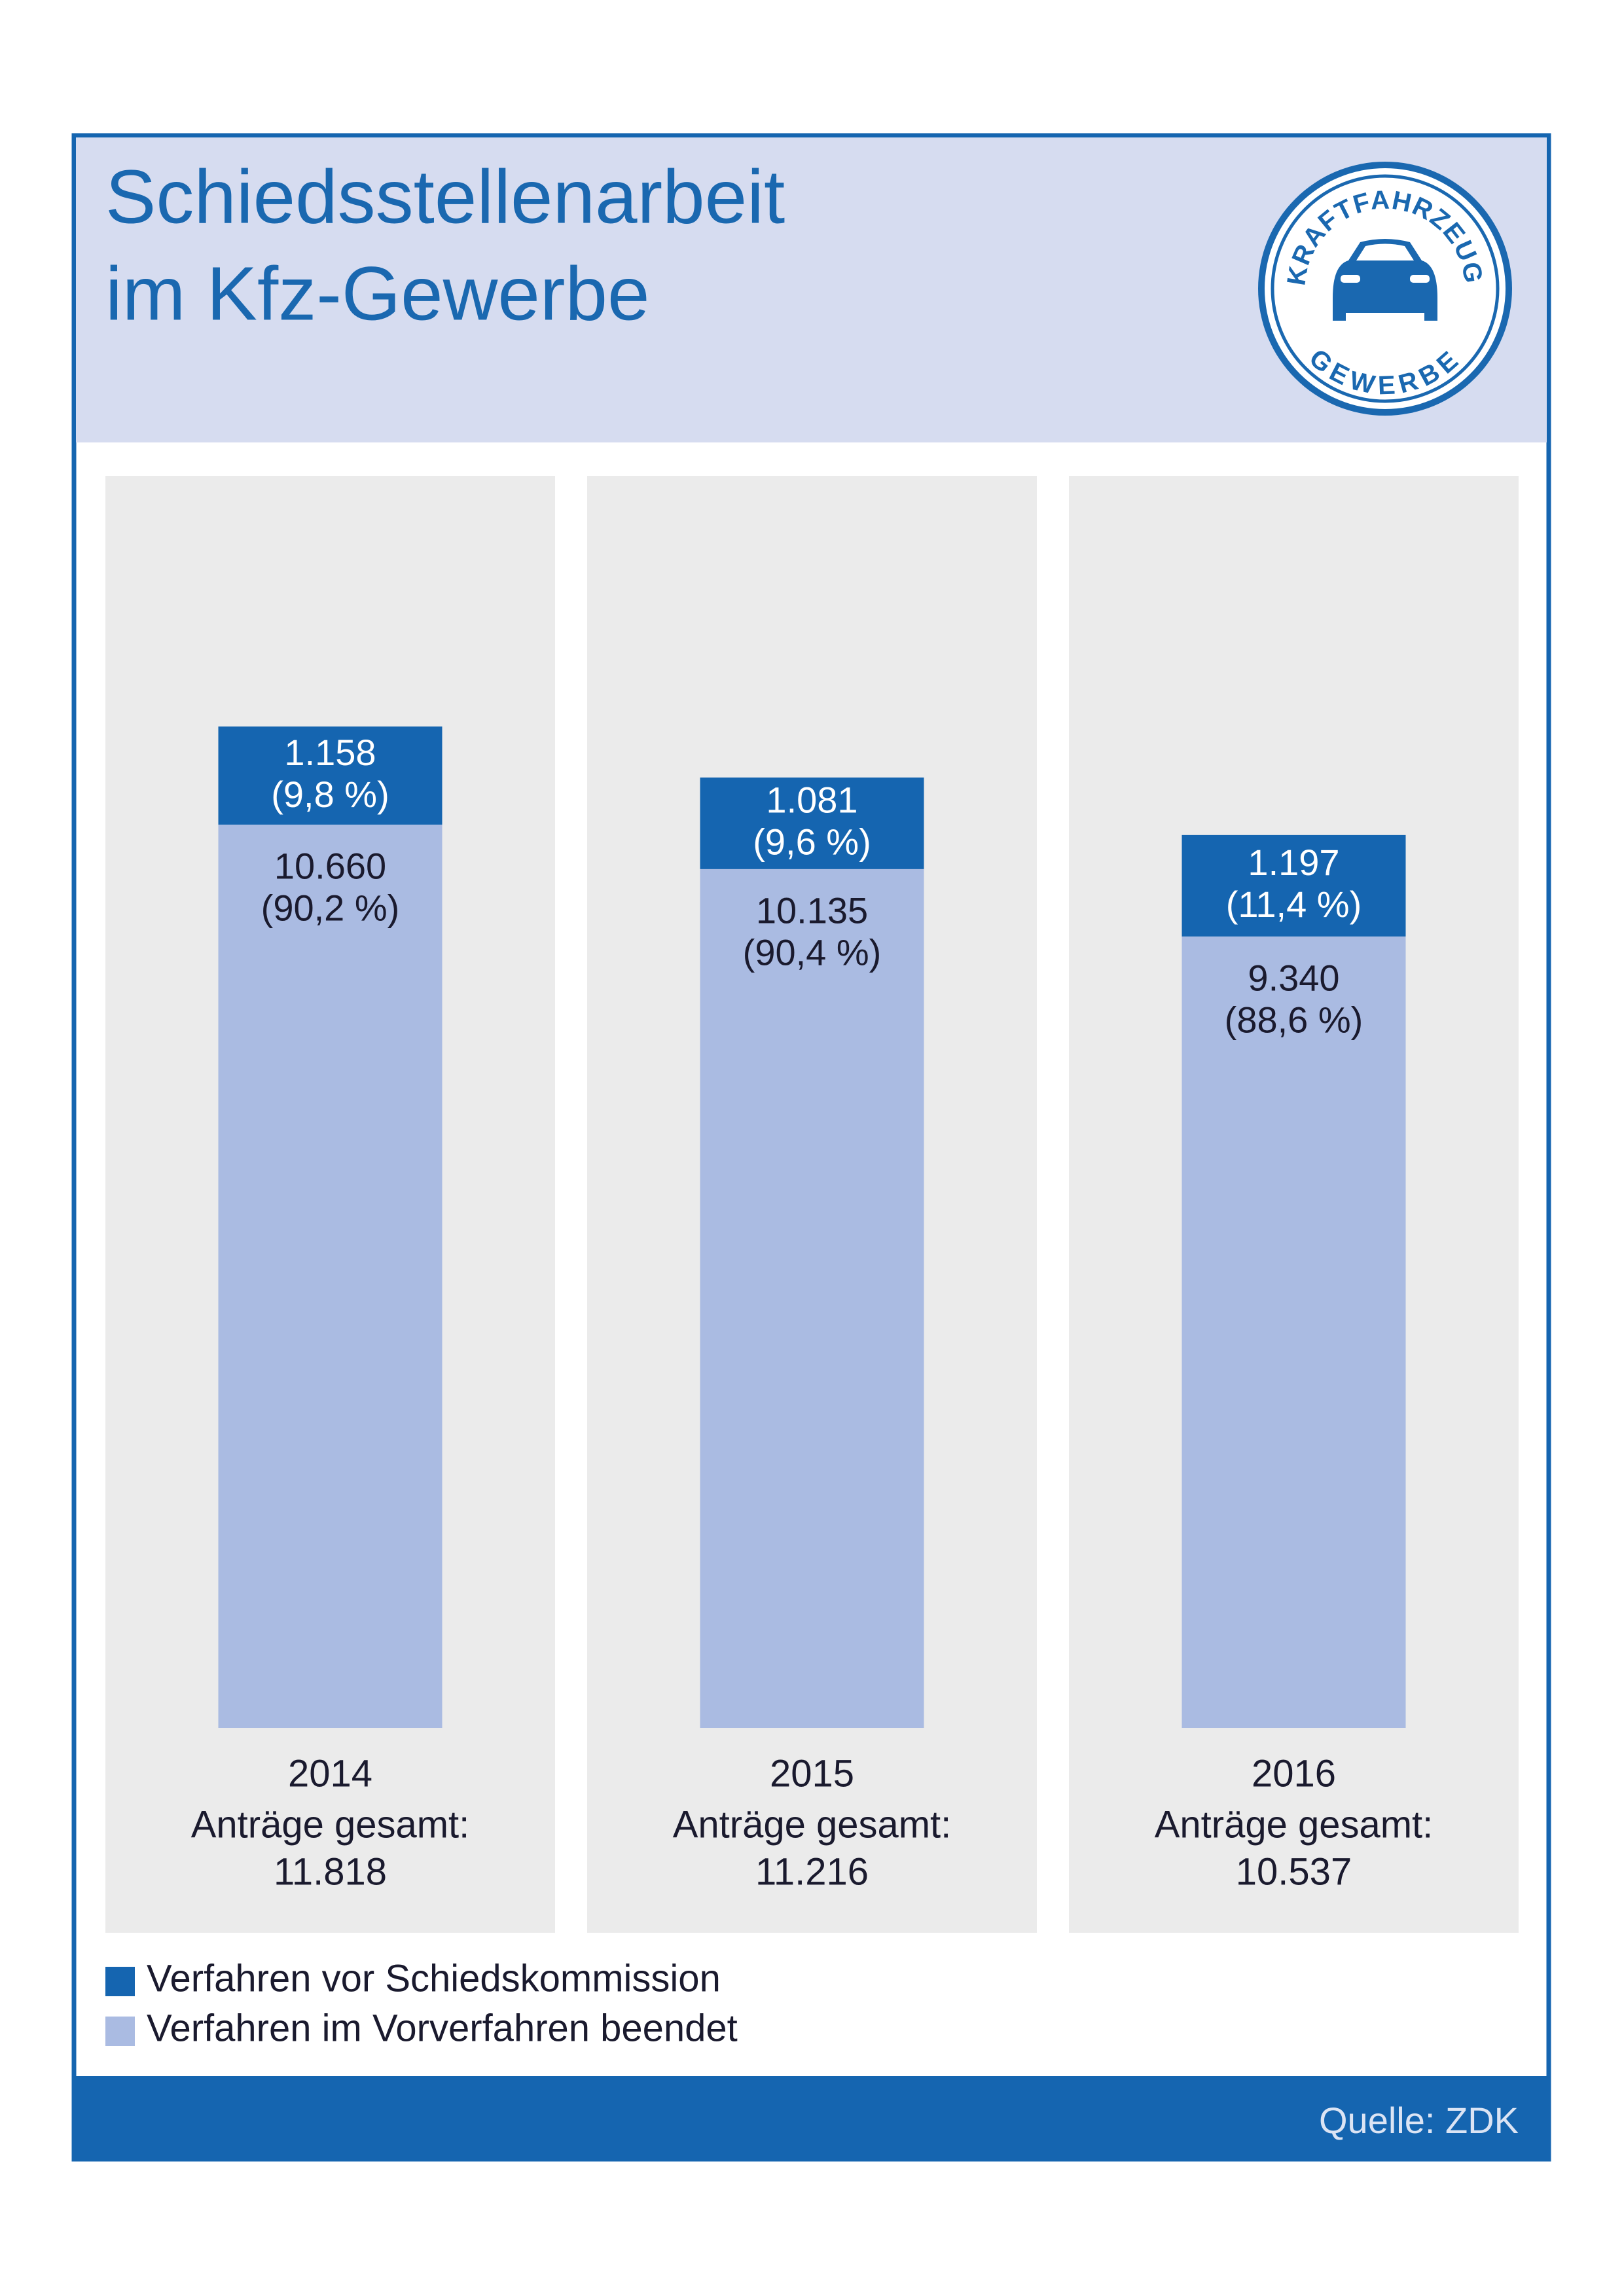 This screenshot has height=2296, width=1624. Describe the element at coordinates (330, 1871) in the screenshot. I see `total-label: 11.818` at that location.